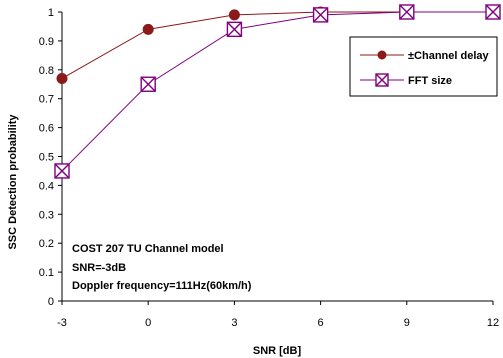  I want to click on y-tick-label: 0.6, so click(46, 129).